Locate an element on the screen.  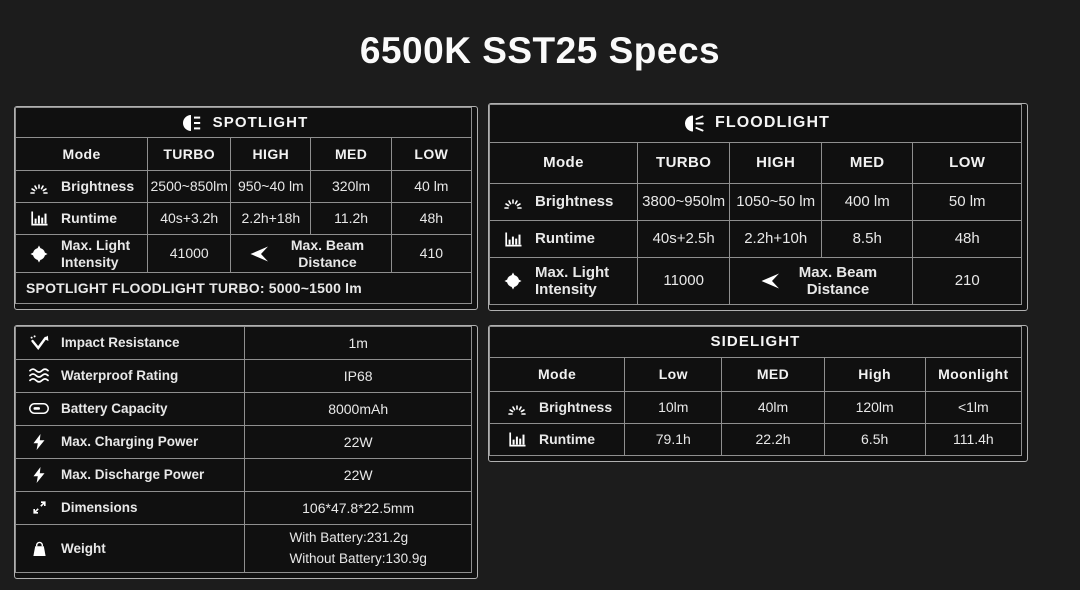
floodlight-intensity-value: 11000 is located at coordinates (683, 281).